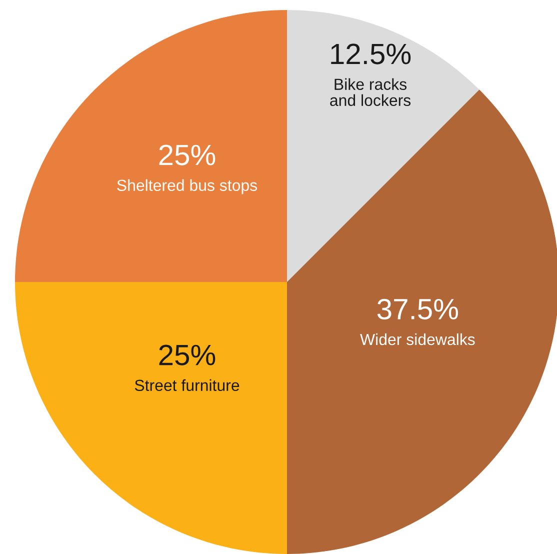  Describe the element at coordinates (371, 54) in the screenshot. I see `data-label: 12.5%` at that location.